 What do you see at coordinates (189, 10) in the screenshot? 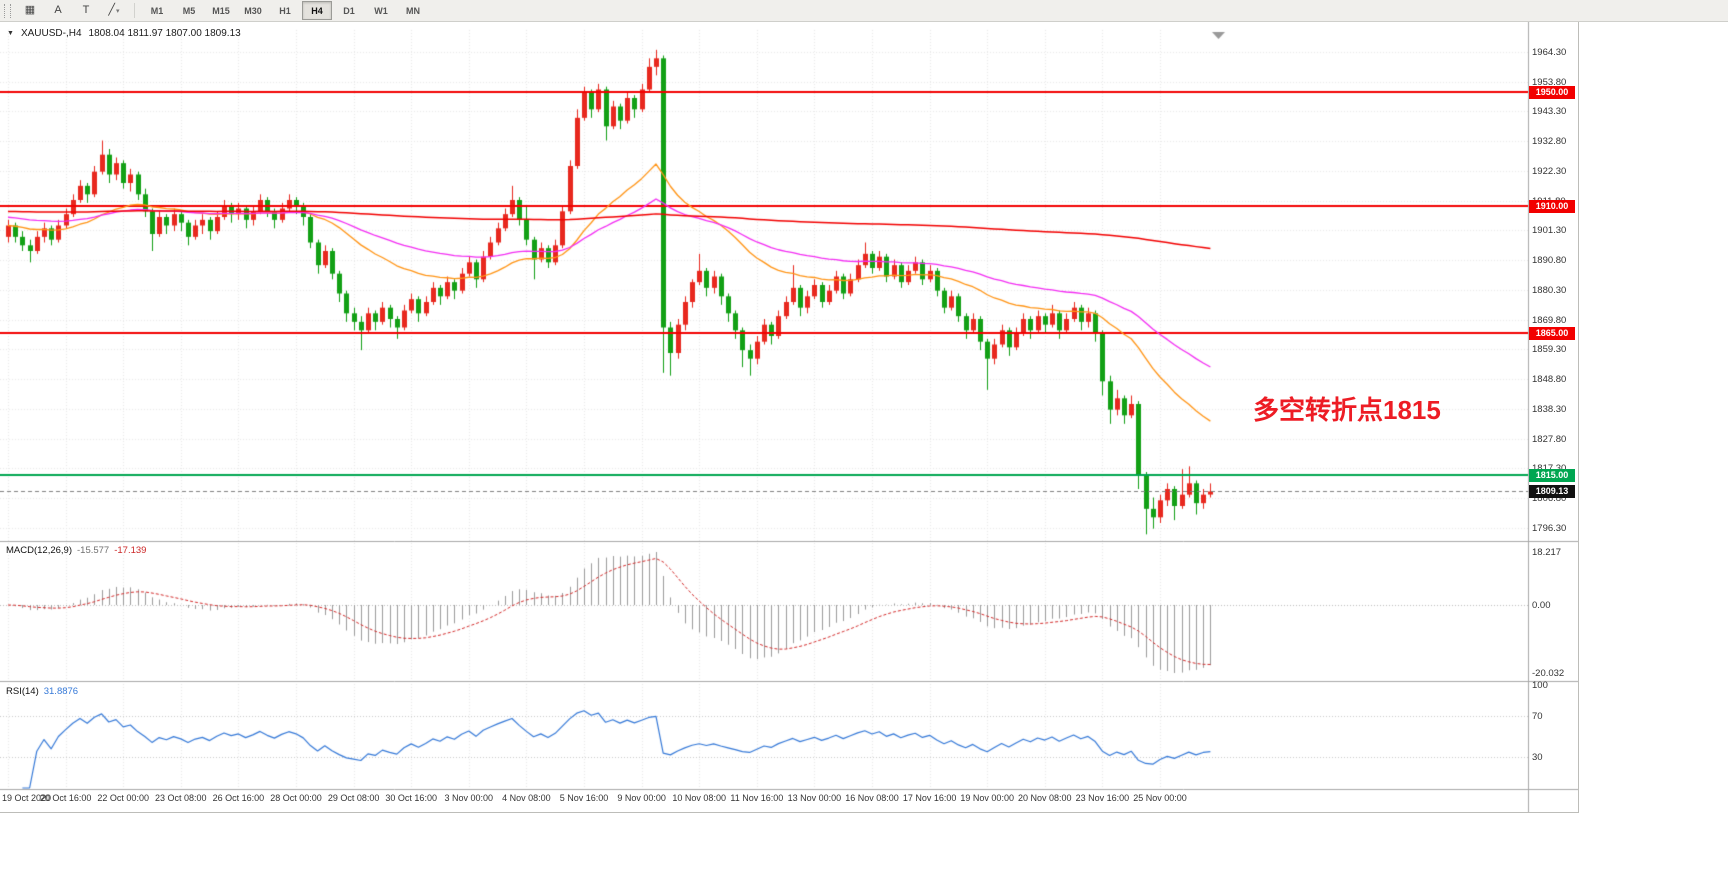
I see `timeframe-m5-button: M5` at bounding box center [189, 10].